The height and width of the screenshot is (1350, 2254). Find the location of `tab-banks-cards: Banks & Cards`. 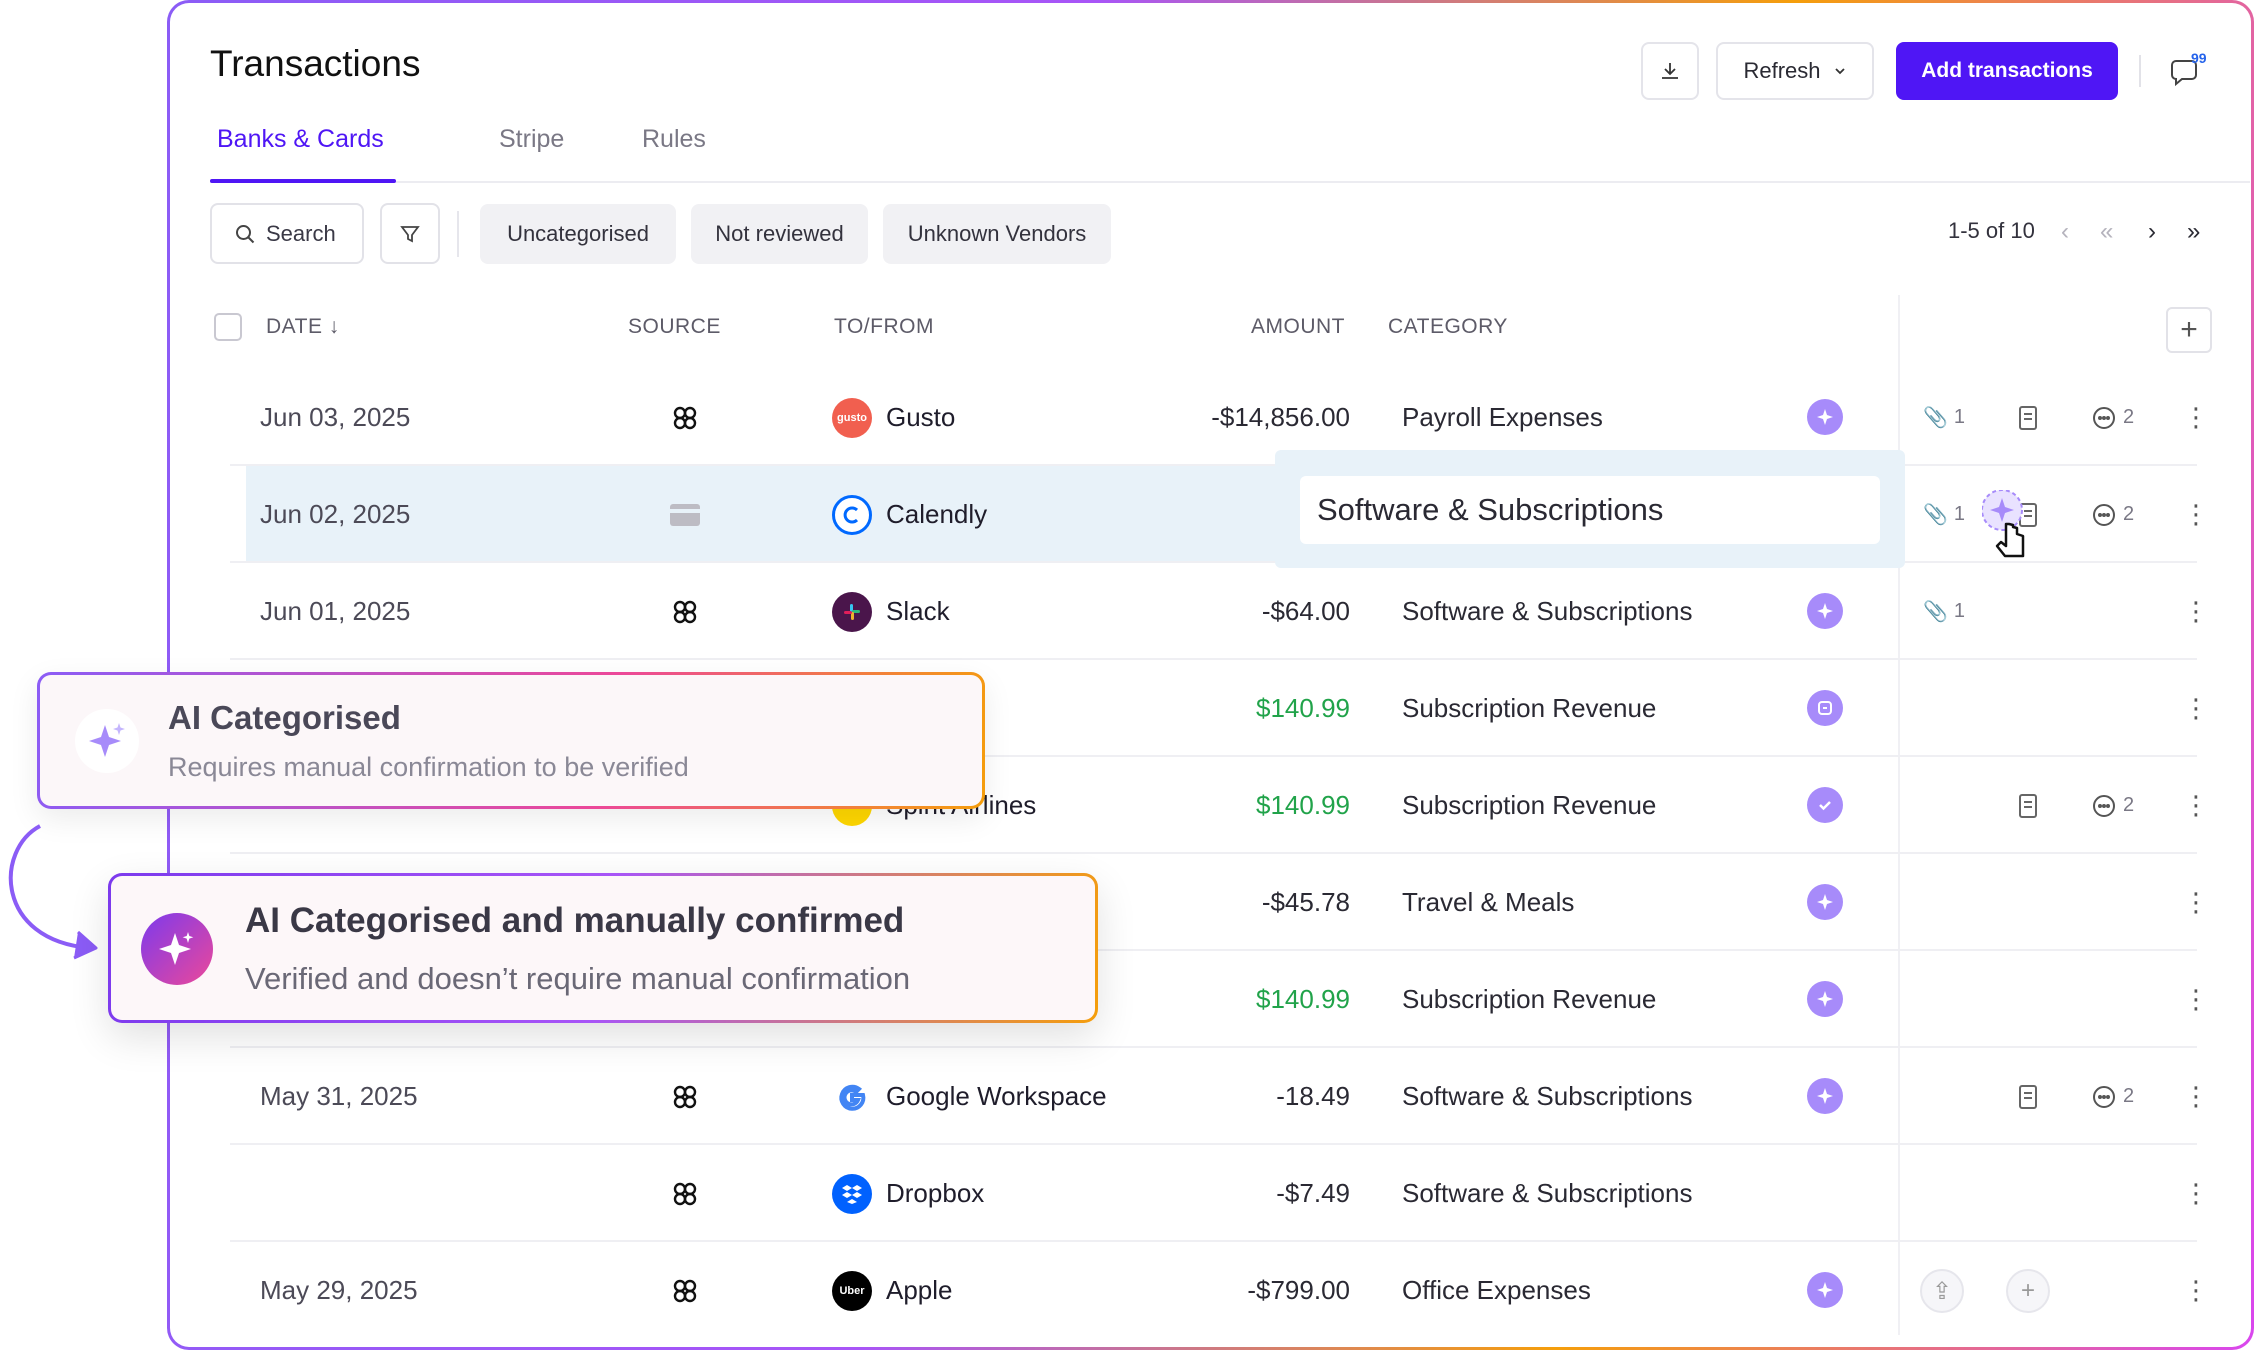

tab-banks-cards: Banks & Cards is located at coordinates (300, 139).